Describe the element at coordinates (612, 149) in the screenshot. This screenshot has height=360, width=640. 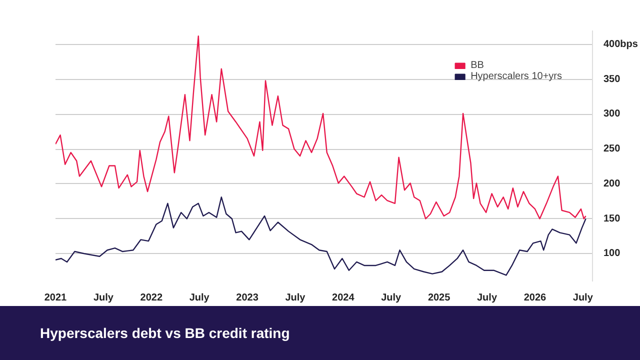
I see `y-tick-label: 250` at that location.